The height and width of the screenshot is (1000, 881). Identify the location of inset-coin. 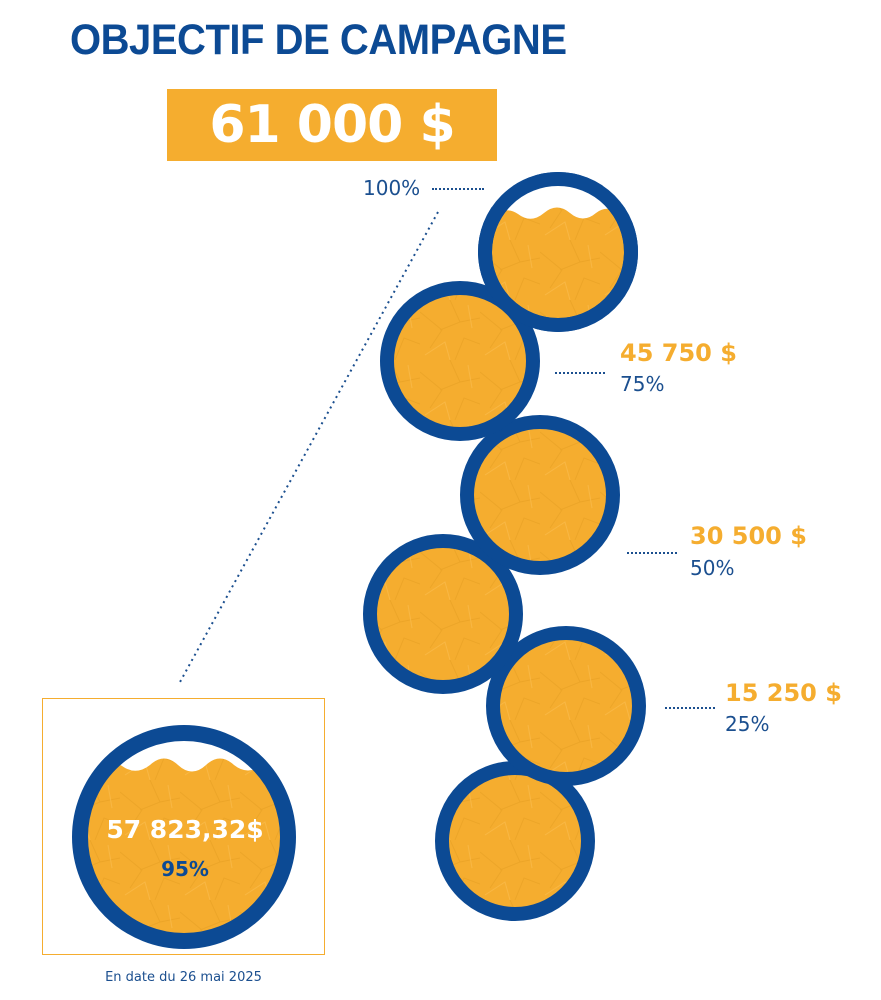
(184, 837).